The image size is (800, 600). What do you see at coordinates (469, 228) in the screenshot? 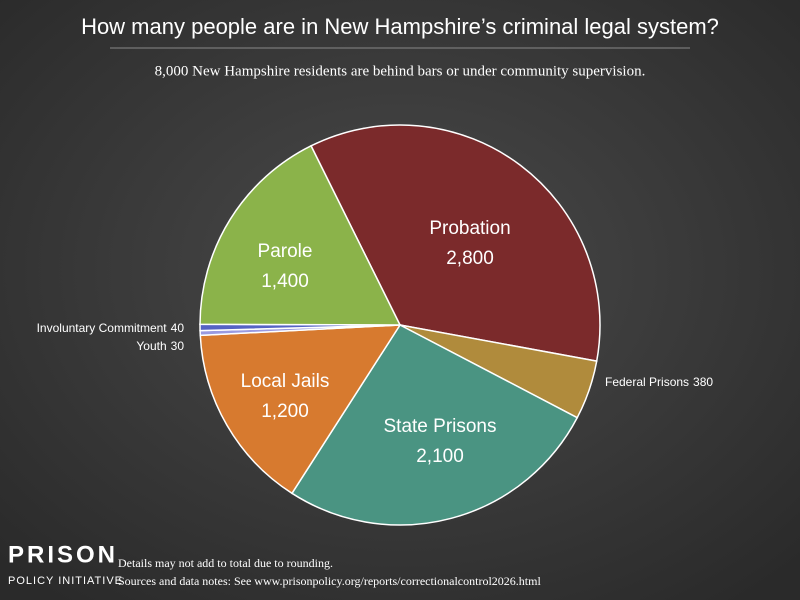
I see `slice-label: Probation` at bounding box center [469, 228].